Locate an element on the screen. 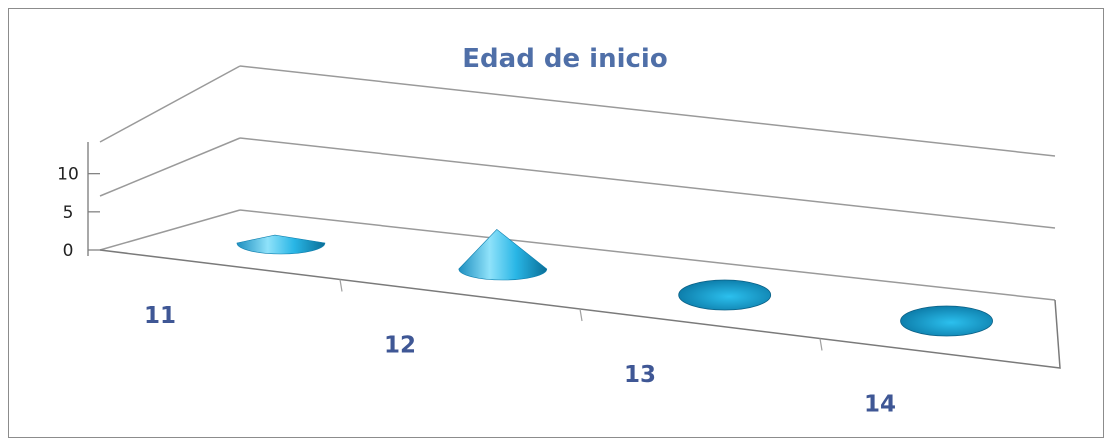 This screenshot has width=1114, height=448. y-tick-label: 5 is located at coordinates (68, 213).